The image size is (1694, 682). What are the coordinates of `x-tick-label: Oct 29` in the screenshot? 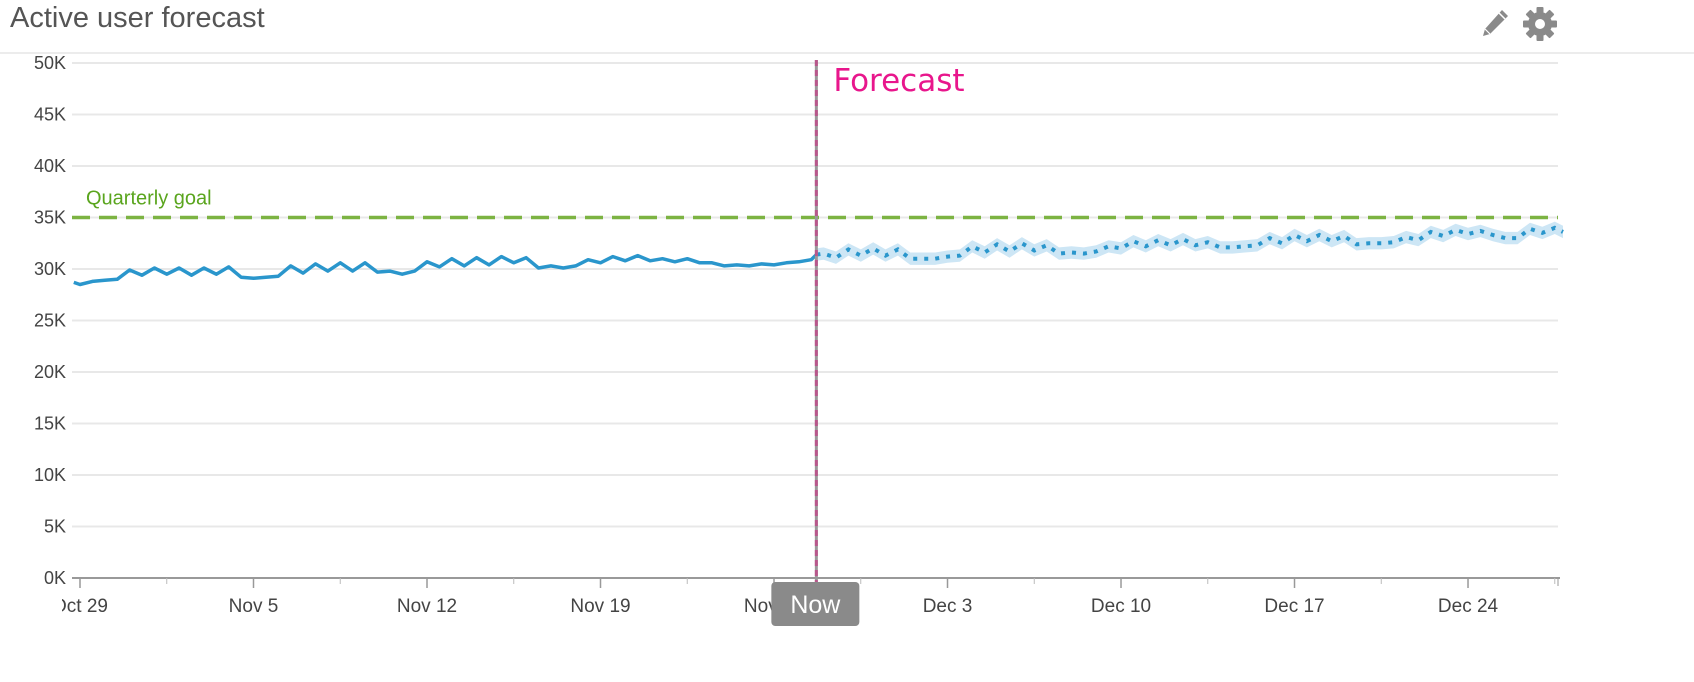 It's located at (80, 606).